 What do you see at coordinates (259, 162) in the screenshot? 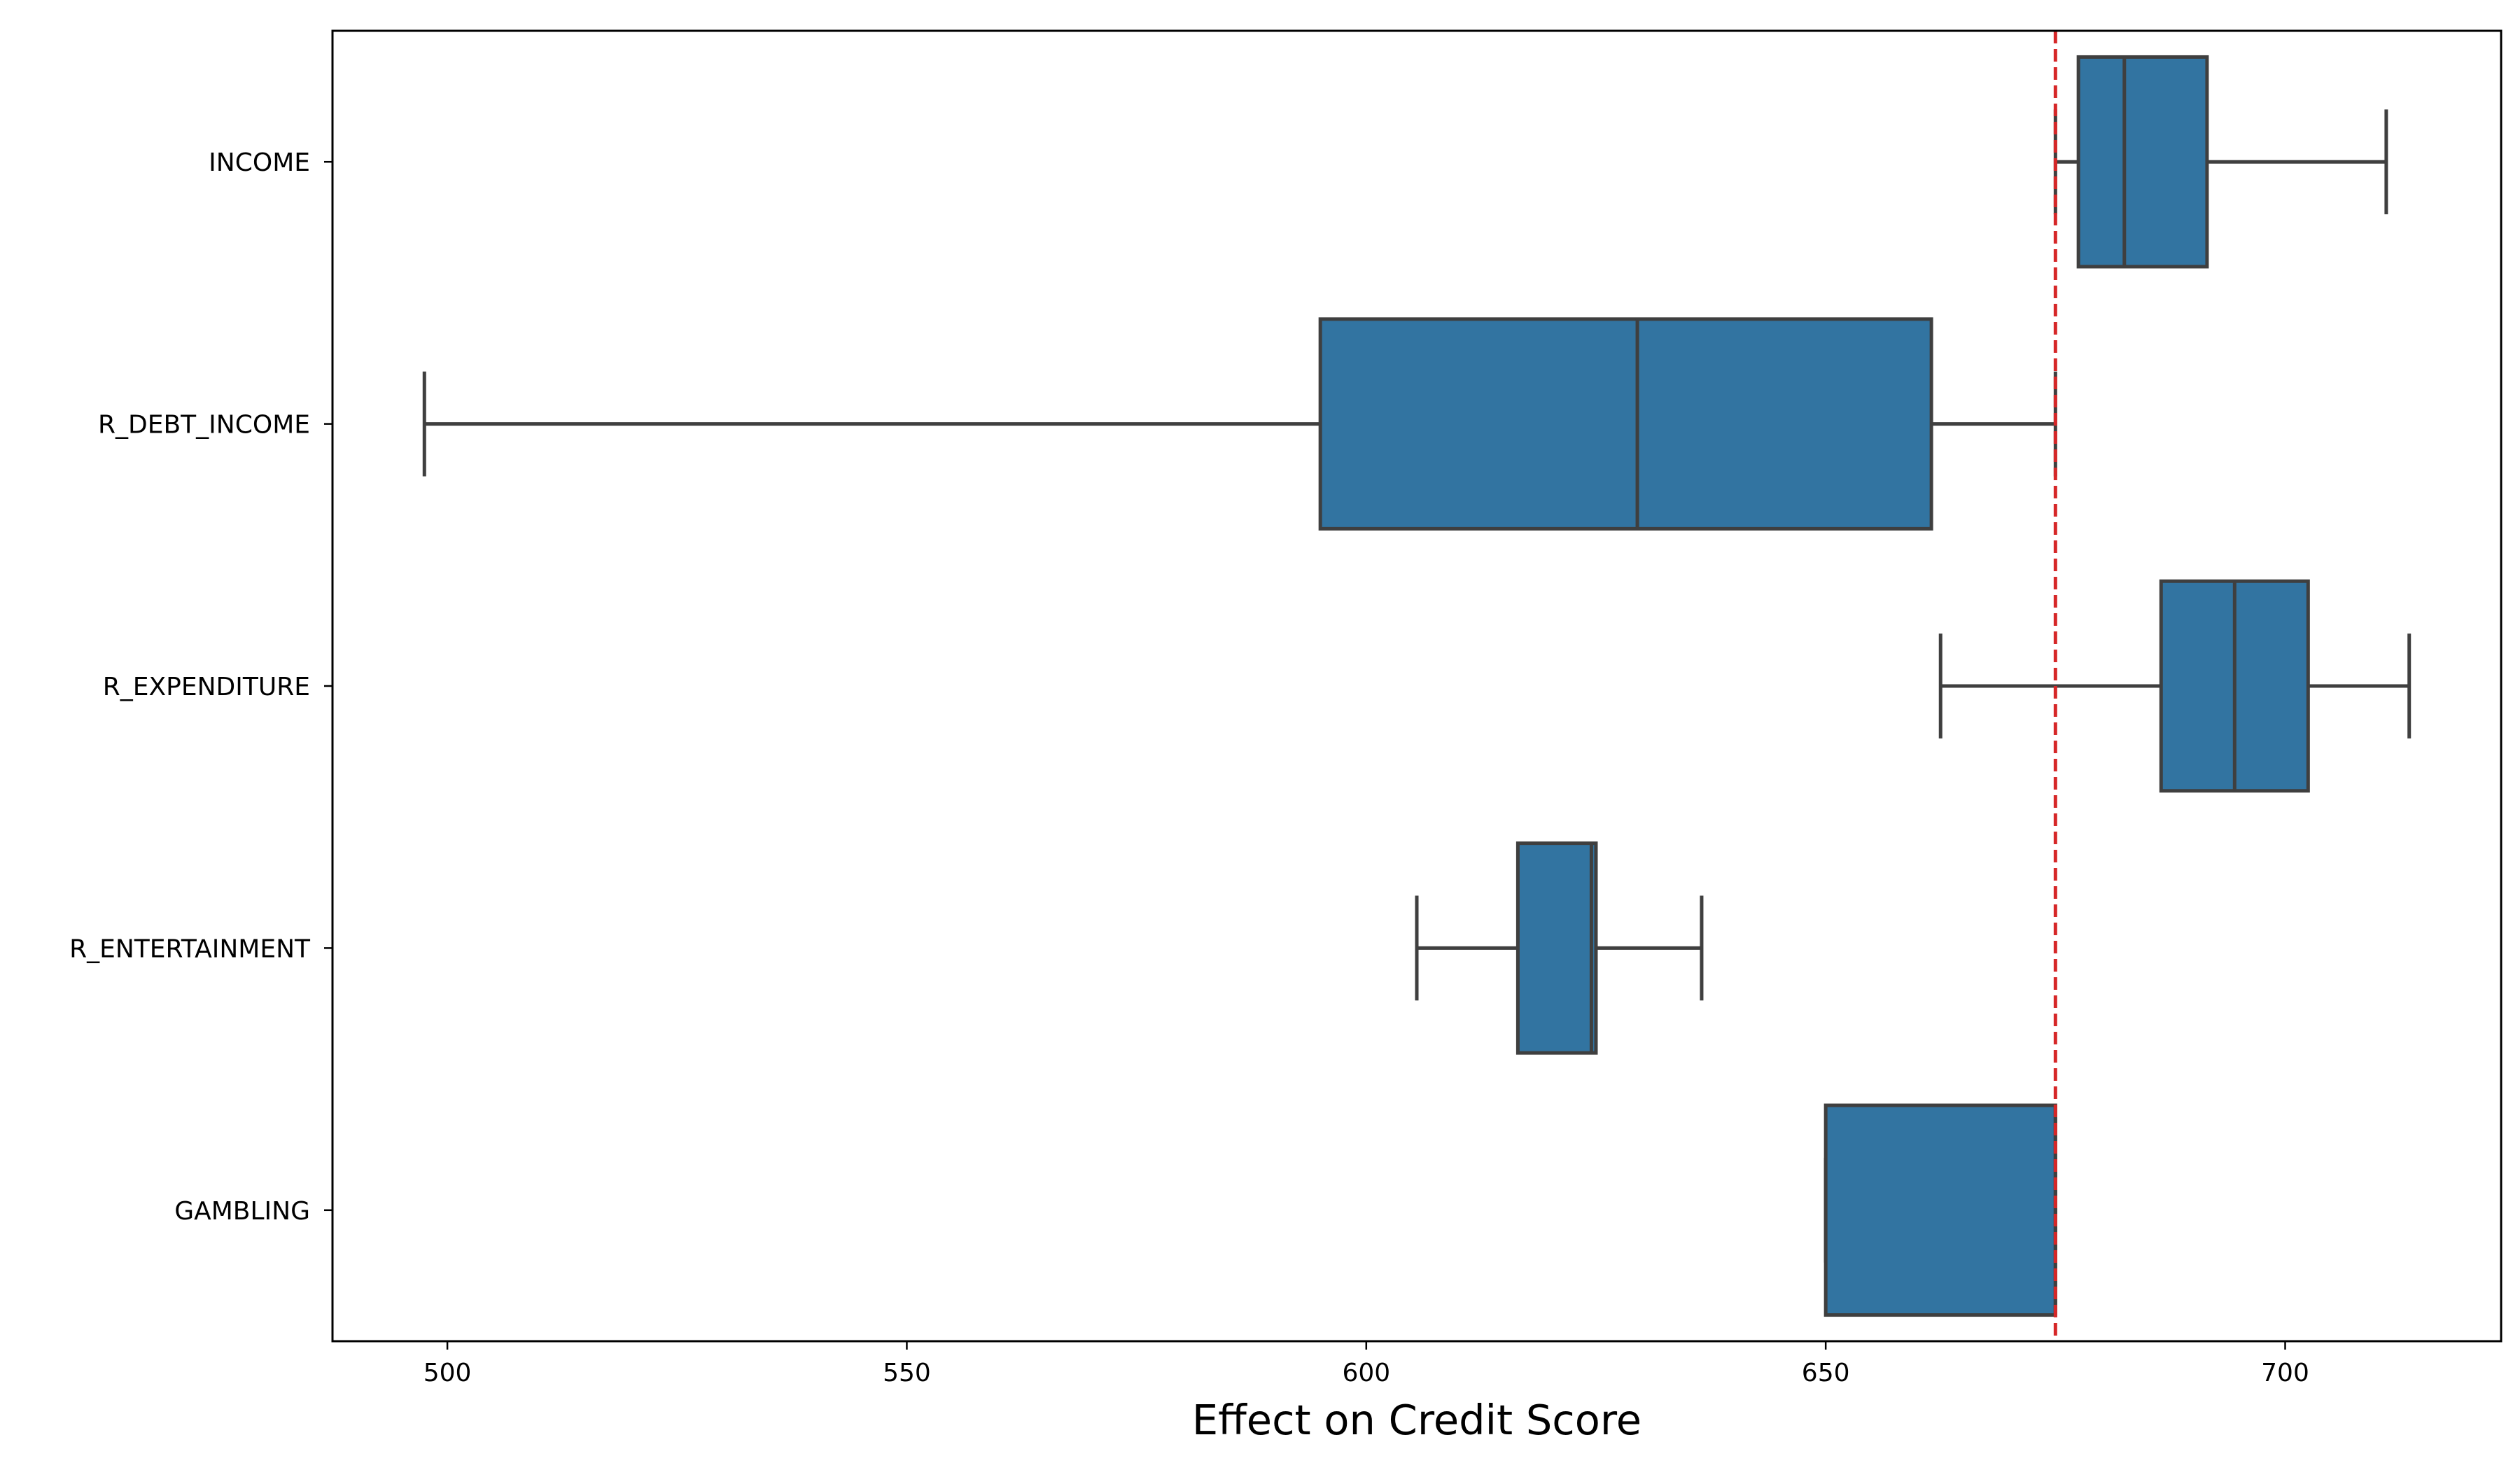
I see `y-tick-label: INCOME` at bounding box center [259, 162].